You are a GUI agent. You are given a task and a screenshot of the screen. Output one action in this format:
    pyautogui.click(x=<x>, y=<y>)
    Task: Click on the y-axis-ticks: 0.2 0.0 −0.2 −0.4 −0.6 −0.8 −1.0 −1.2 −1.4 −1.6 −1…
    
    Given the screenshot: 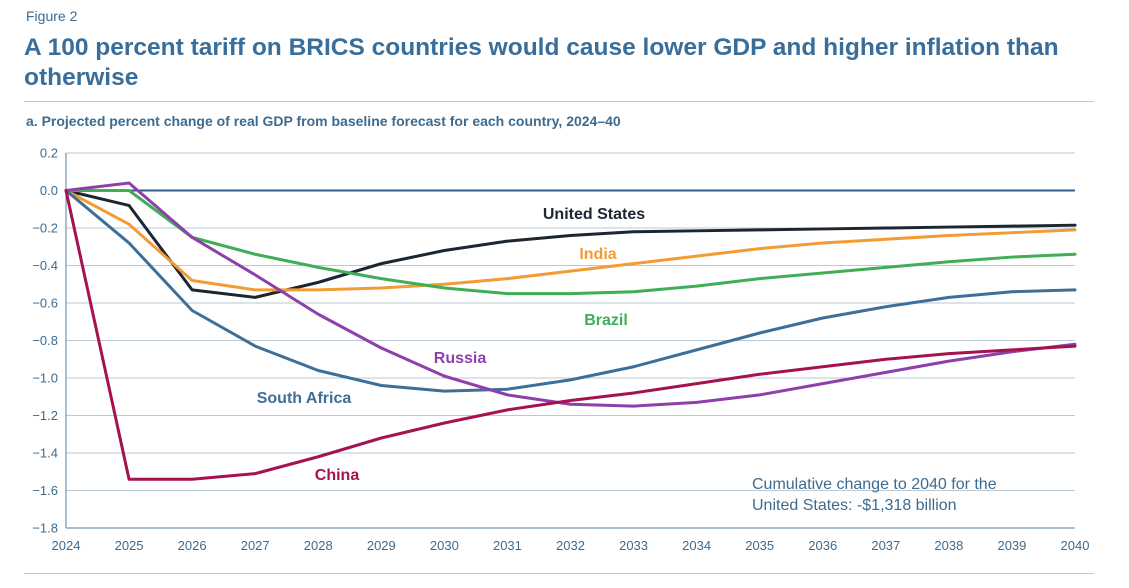 What is the action you would take?
    pyautogui.click(x=45, y=341)
    